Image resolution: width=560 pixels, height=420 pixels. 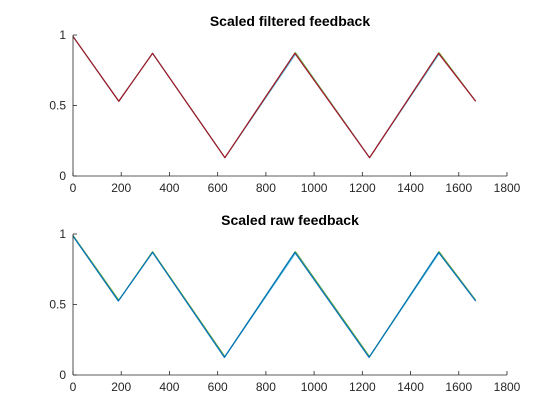 What do you see at coordinates (290, 21) in the screenshot?
I see `chart-title: Scaled filtered feedback` at bounding box center [290, 21].